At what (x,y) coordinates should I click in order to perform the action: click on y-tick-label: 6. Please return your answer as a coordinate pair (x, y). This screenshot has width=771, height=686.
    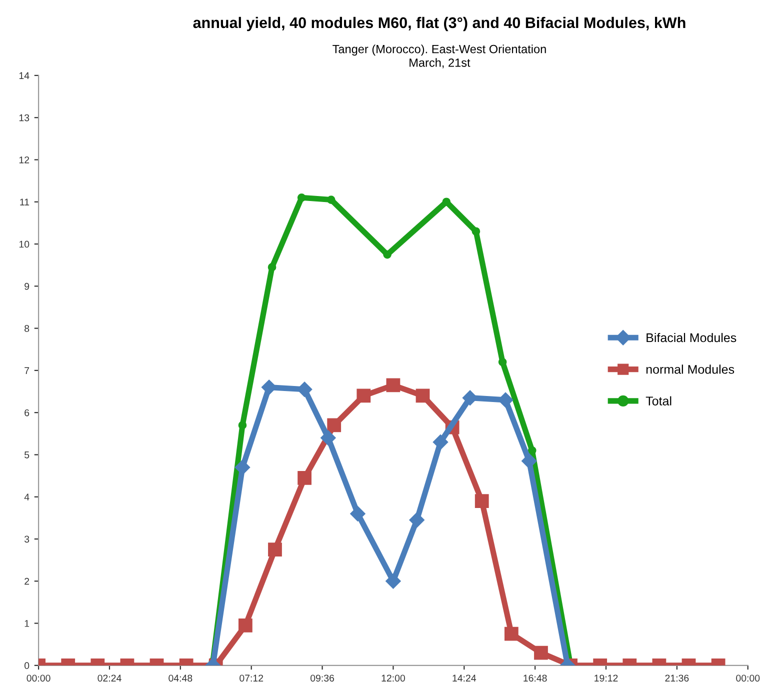
    Looking at the image, I should click on (27, 412).